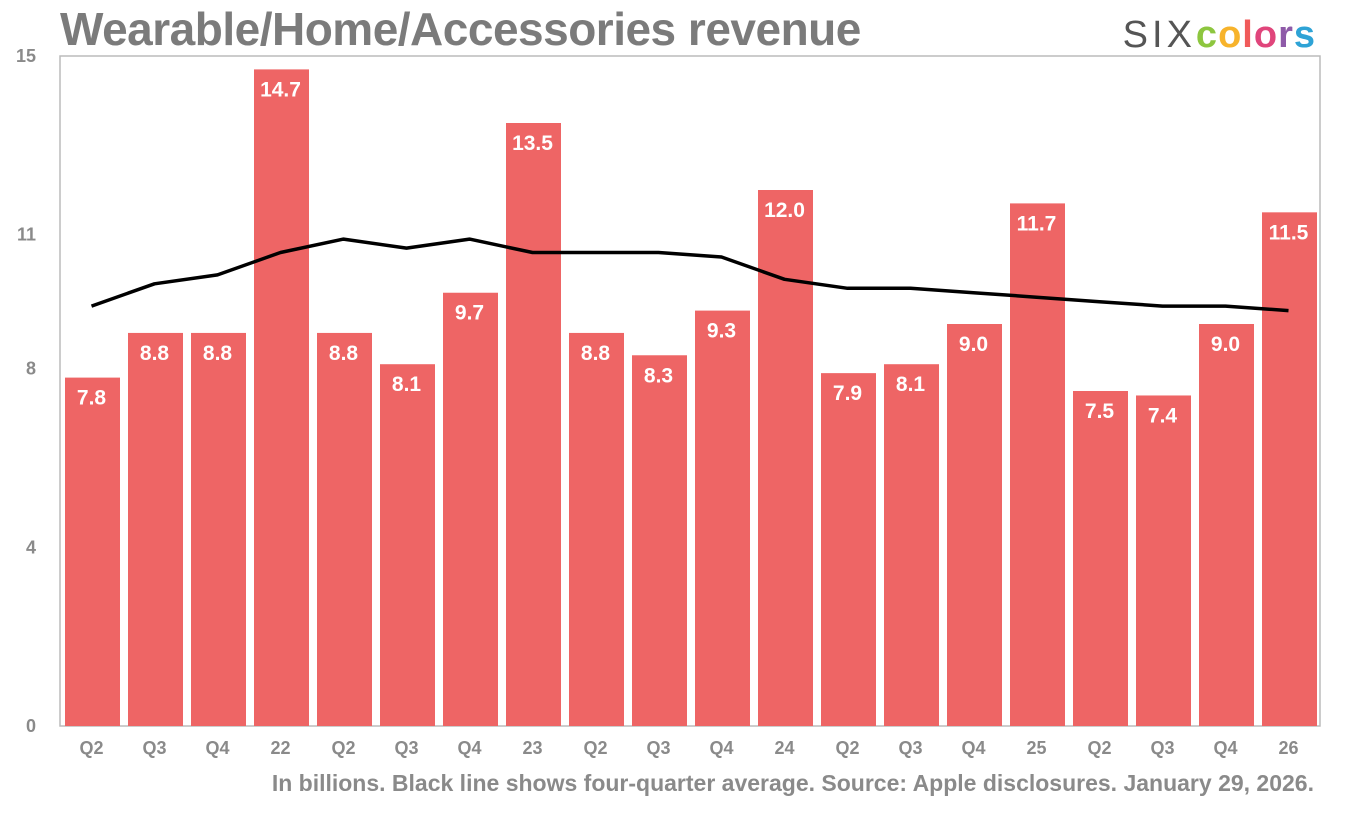  Describe the element at coordinates (1036, 748) in the screenshot. I see `x-tick-label: 25` at that location.